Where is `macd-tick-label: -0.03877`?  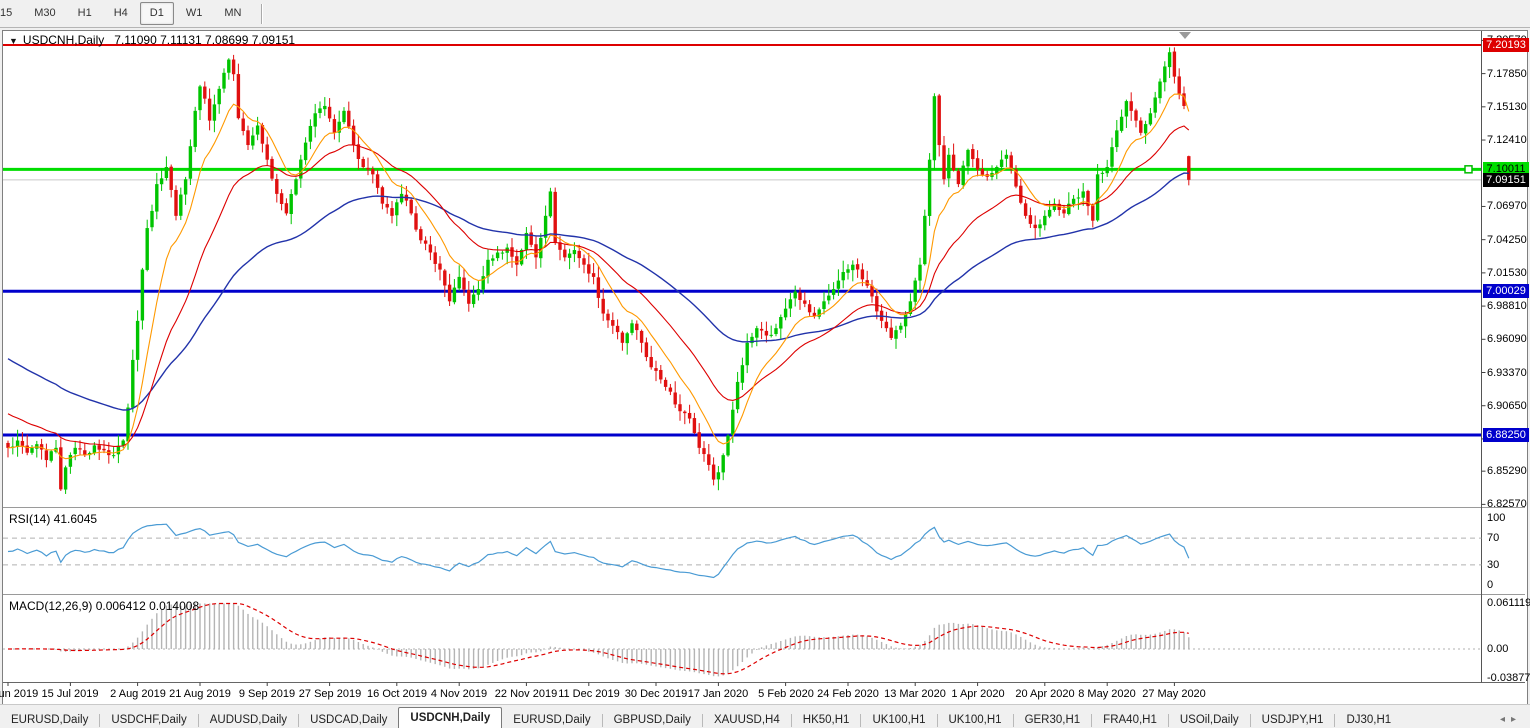
macd-tick-label: -0.03877 is located at coordinates (1508, 678).